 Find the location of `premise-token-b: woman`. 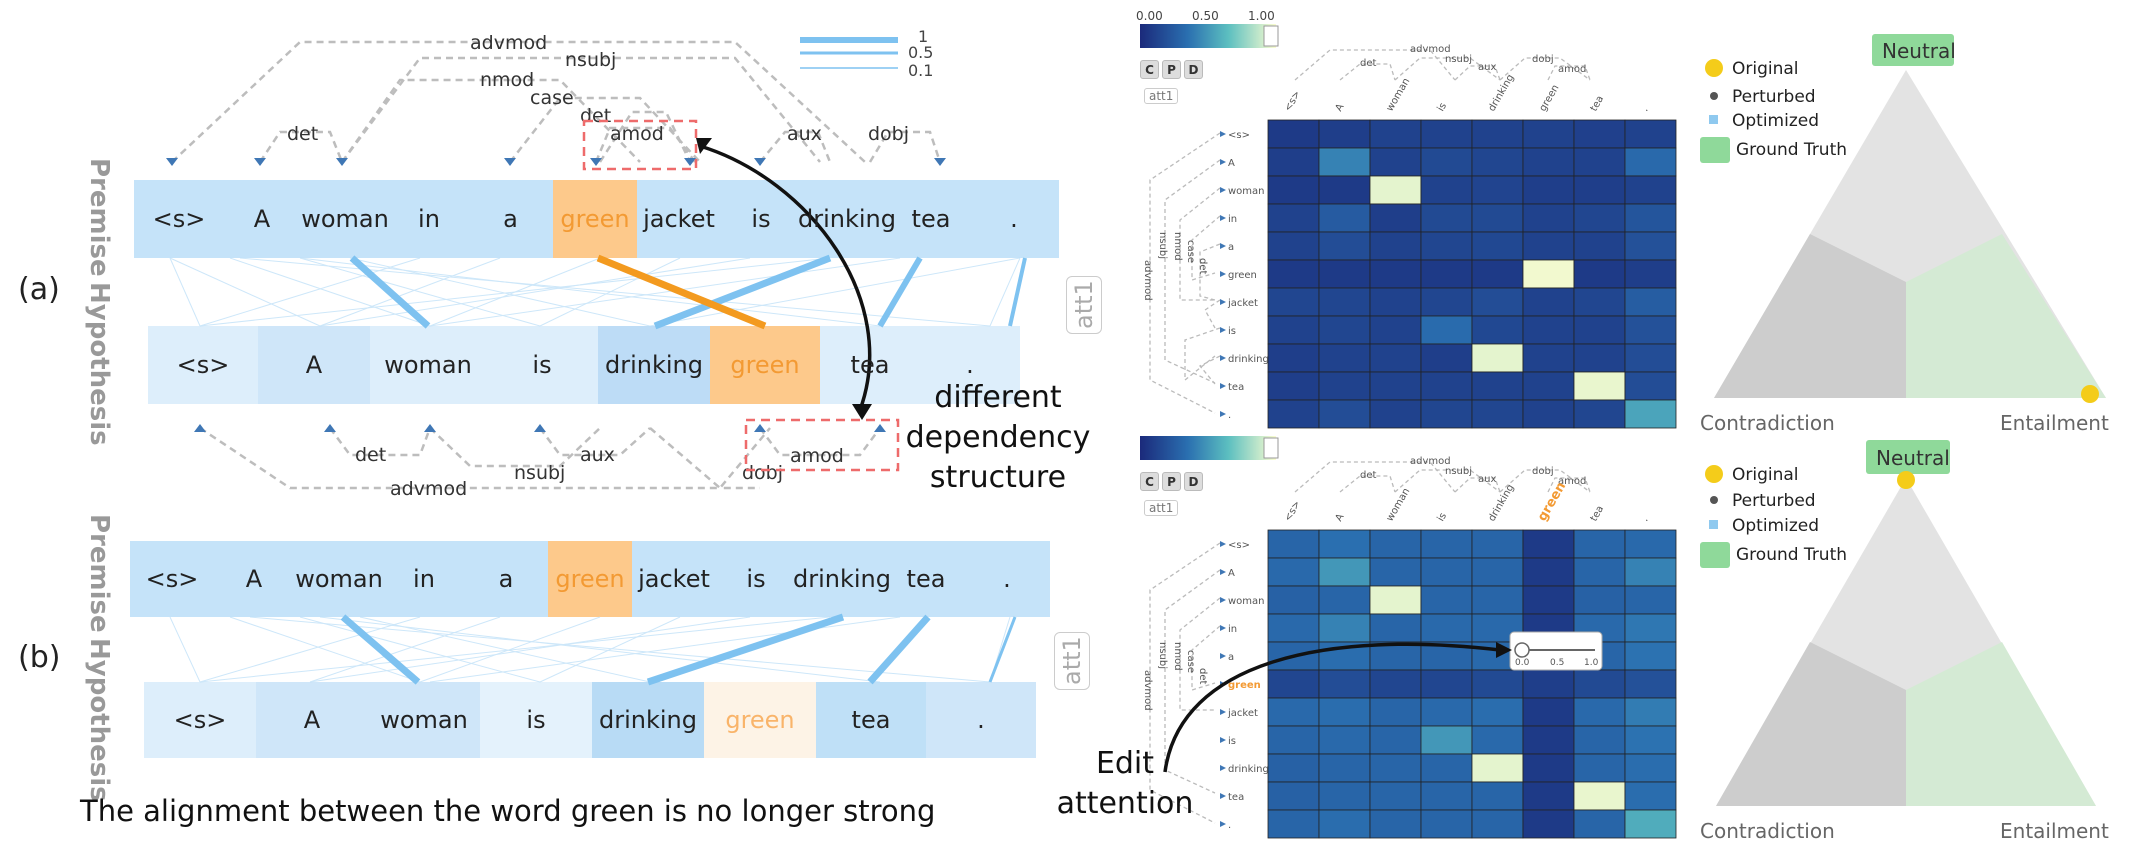

premise-token-b: woman is located at coordinates (339, 579).